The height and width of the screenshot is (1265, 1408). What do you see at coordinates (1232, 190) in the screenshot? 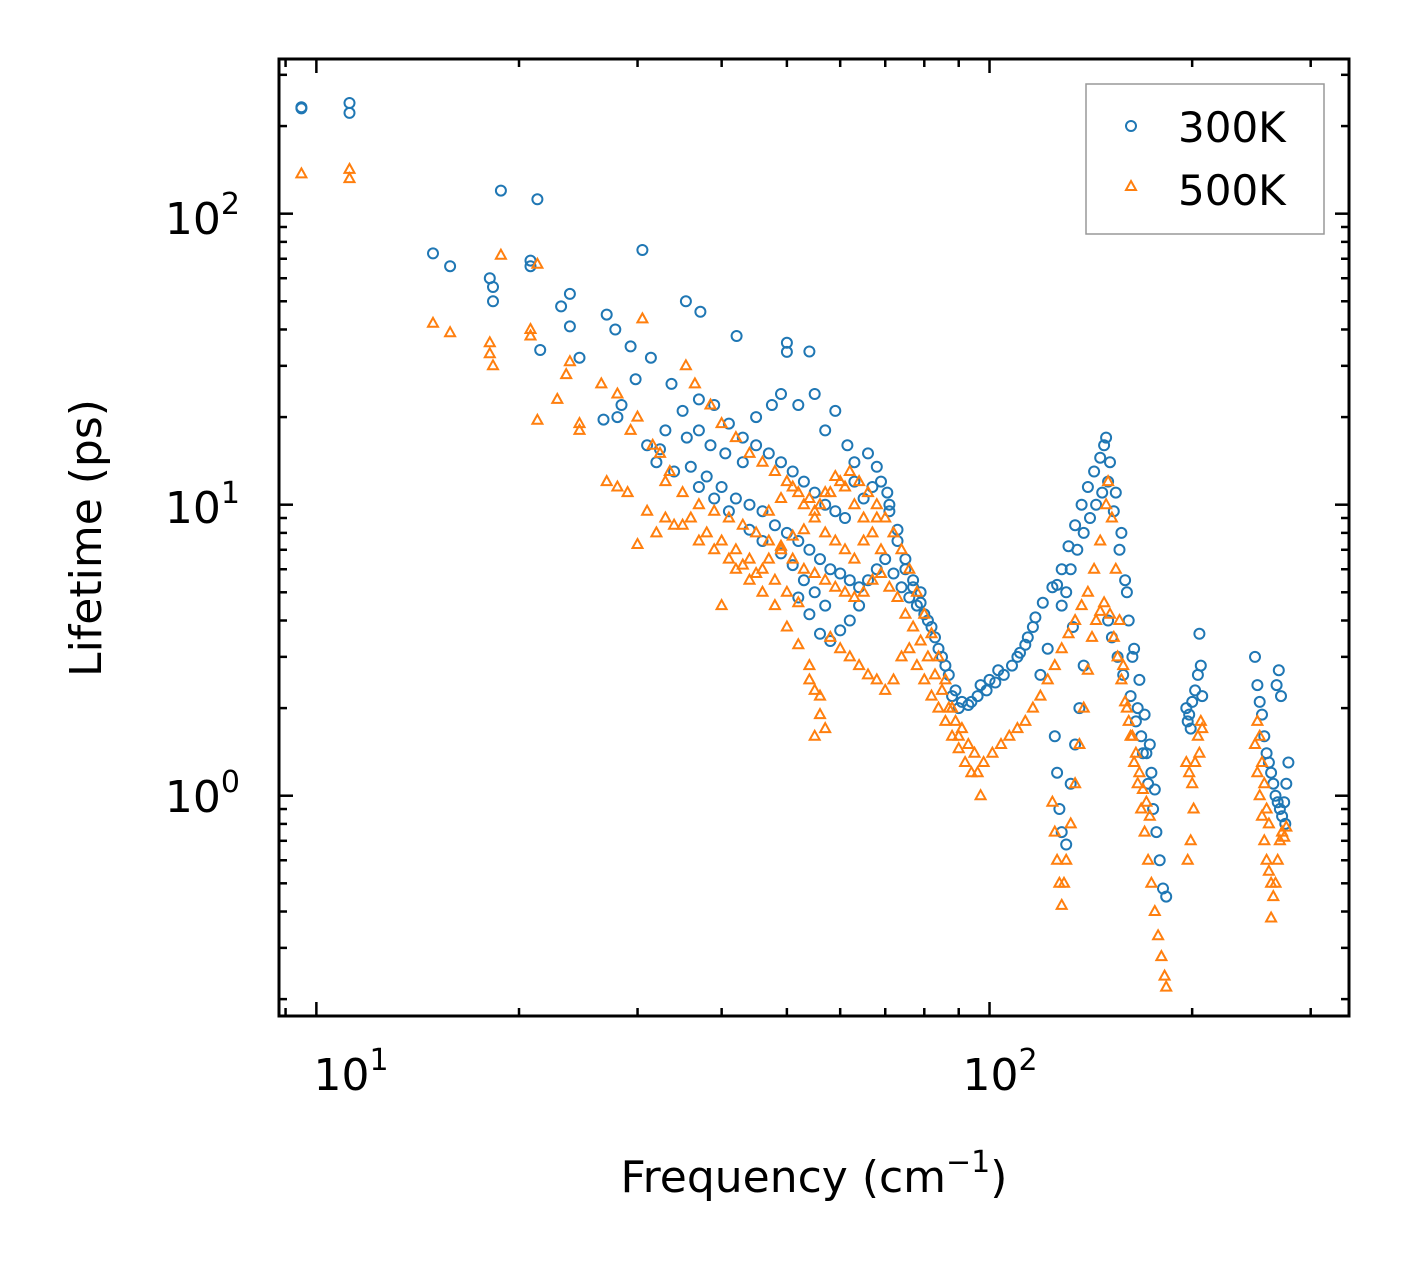
I see `legend-label-500K: 500K` at bounding box center [1232, 190].